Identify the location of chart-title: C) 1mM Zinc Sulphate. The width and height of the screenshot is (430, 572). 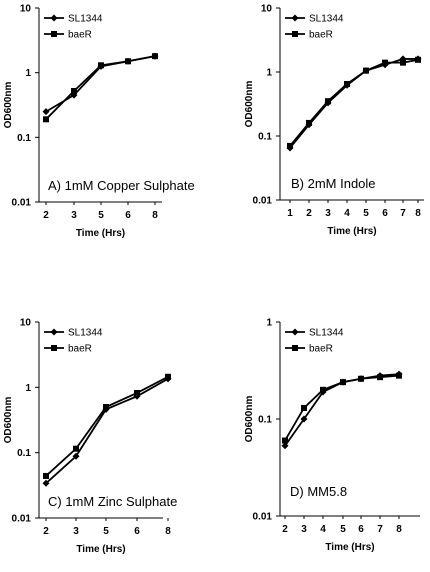
(112, 501).